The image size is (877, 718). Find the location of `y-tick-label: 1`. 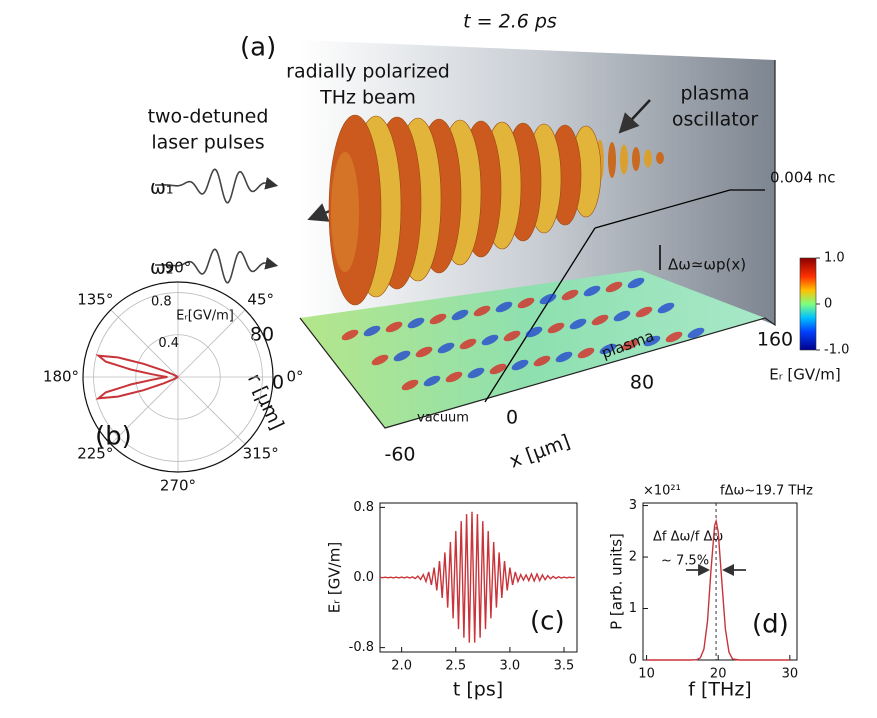

y-tick-label: 1 is located at coordinates (633, 608).